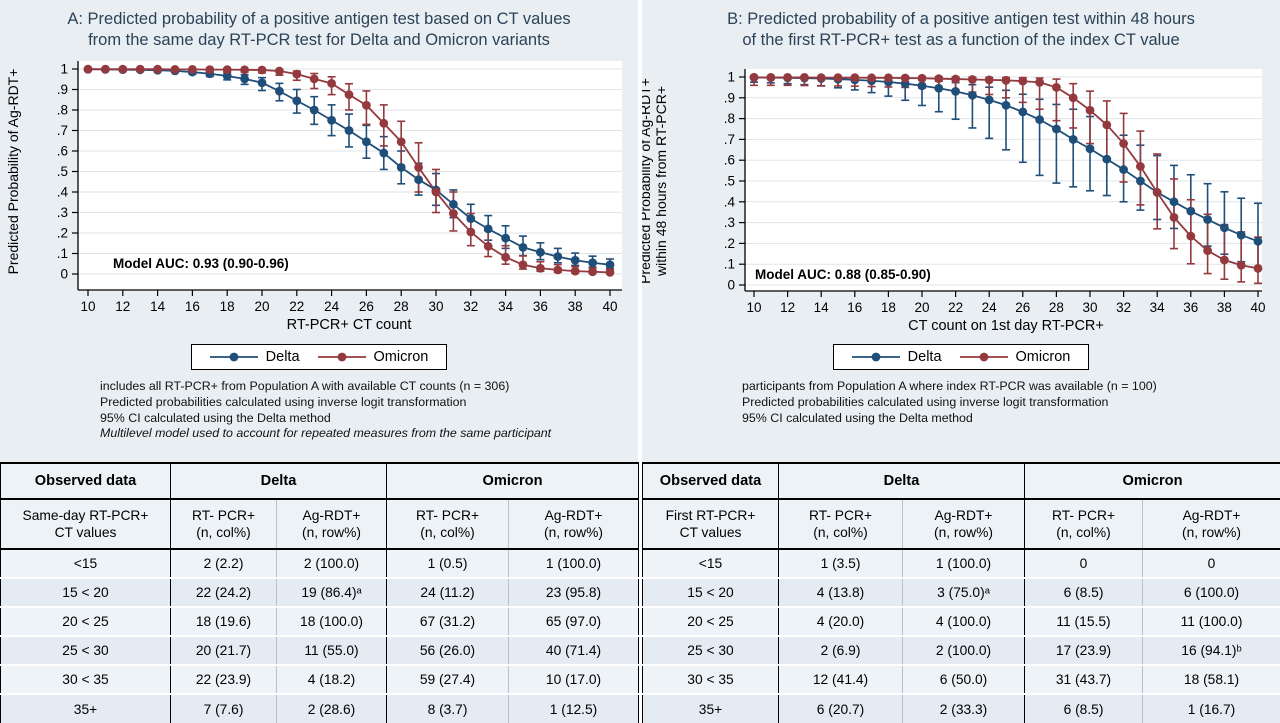  What do you see at coordinates (201, 263) in the screenshot?
I see `model-auc-annotation: Model AUC: 0.93 (0.90-0.96)` at bounding box center [201, 263].